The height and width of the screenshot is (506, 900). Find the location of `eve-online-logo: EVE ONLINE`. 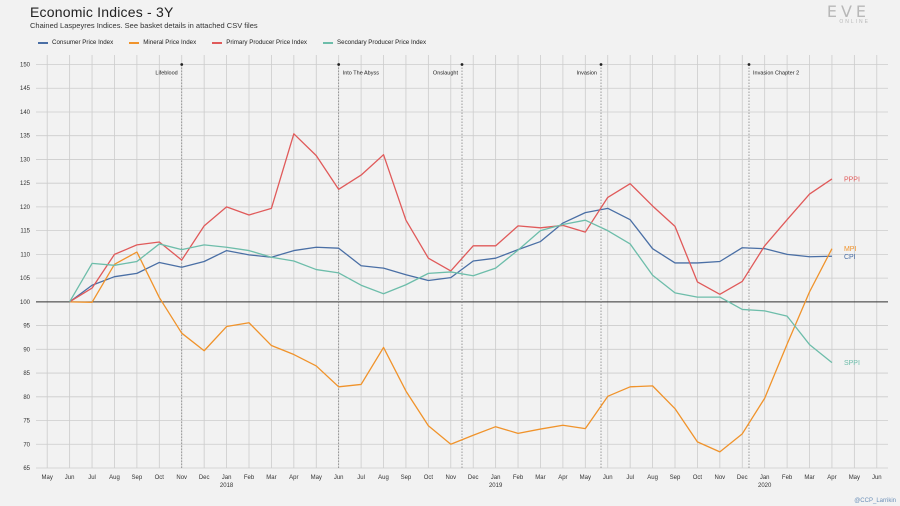

eve-online-logo: EVE ONLINE is located at coordinates (848, 13).